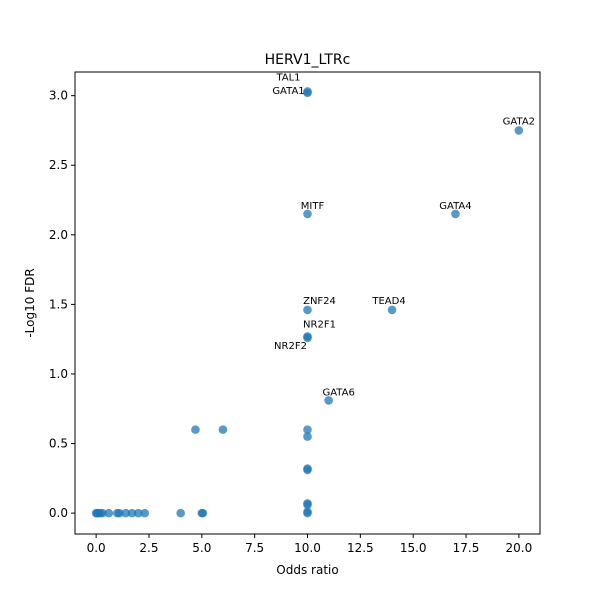 The height and width of the screenshot is (600, 600). I want to click on point-annotation: NR2F2, so click(290, 346).